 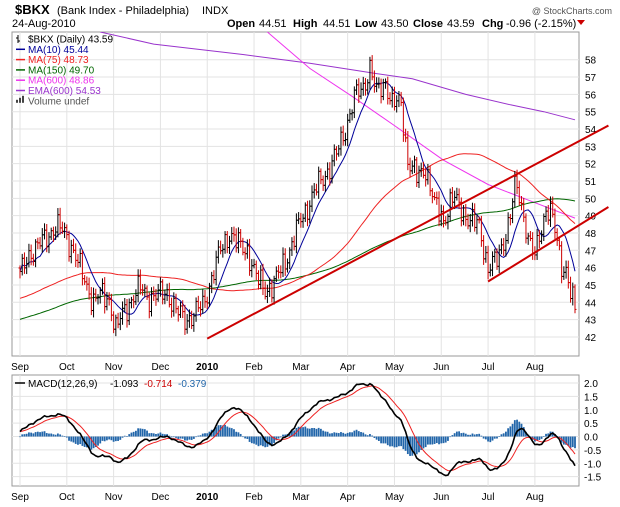 I want to click on price-tick-label: 57, so click(x=591, y=78).